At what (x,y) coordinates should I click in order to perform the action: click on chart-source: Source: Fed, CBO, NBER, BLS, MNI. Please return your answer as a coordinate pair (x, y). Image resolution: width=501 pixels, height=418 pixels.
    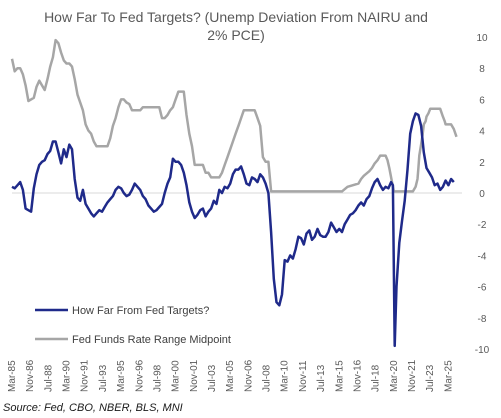
    Looking at the image, I should click on (93, 408).